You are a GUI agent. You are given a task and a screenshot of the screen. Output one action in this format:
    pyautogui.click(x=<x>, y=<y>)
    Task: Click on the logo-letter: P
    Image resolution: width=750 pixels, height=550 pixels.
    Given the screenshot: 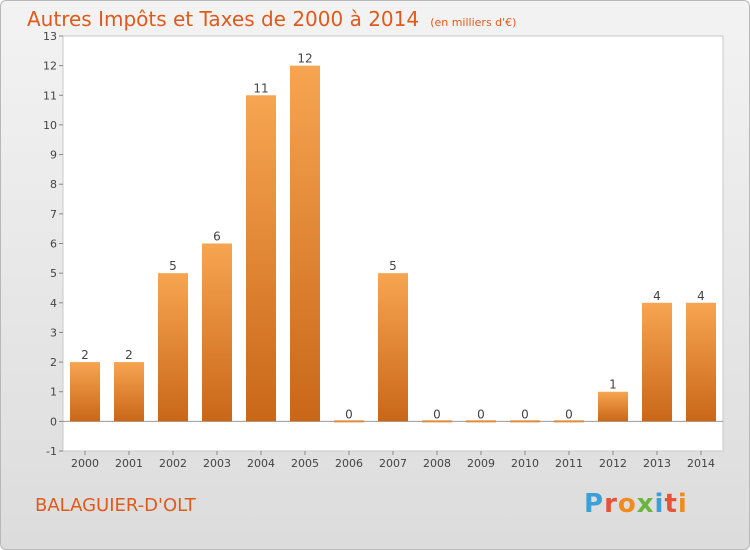 What is the action you would take?
    pyautogui.click(x=594, y=504)
    